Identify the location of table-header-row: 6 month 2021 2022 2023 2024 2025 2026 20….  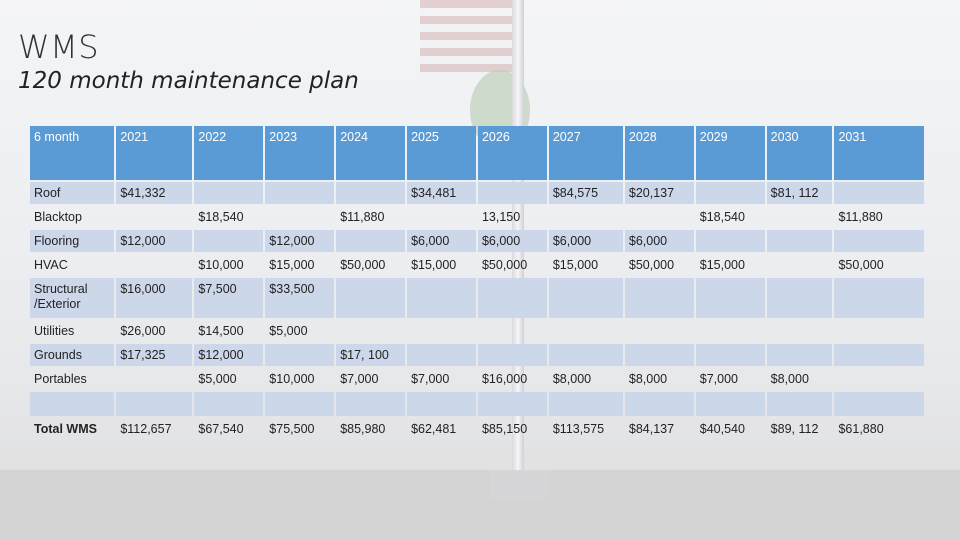
(477, 153).